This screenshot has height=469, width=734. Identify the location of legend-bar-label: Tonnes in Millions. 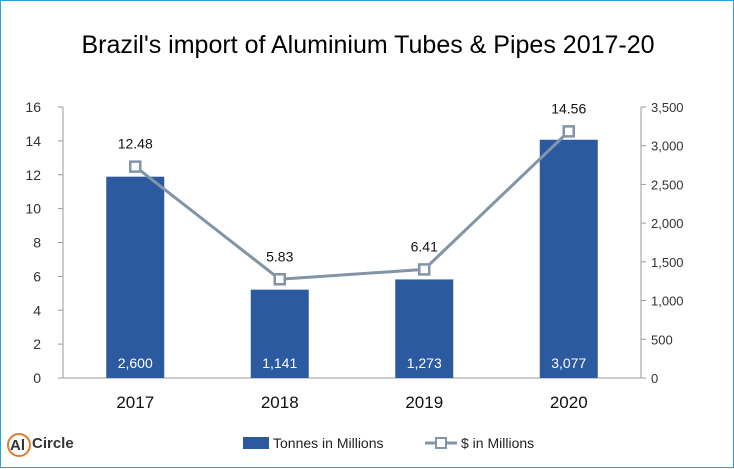
(328, 443).